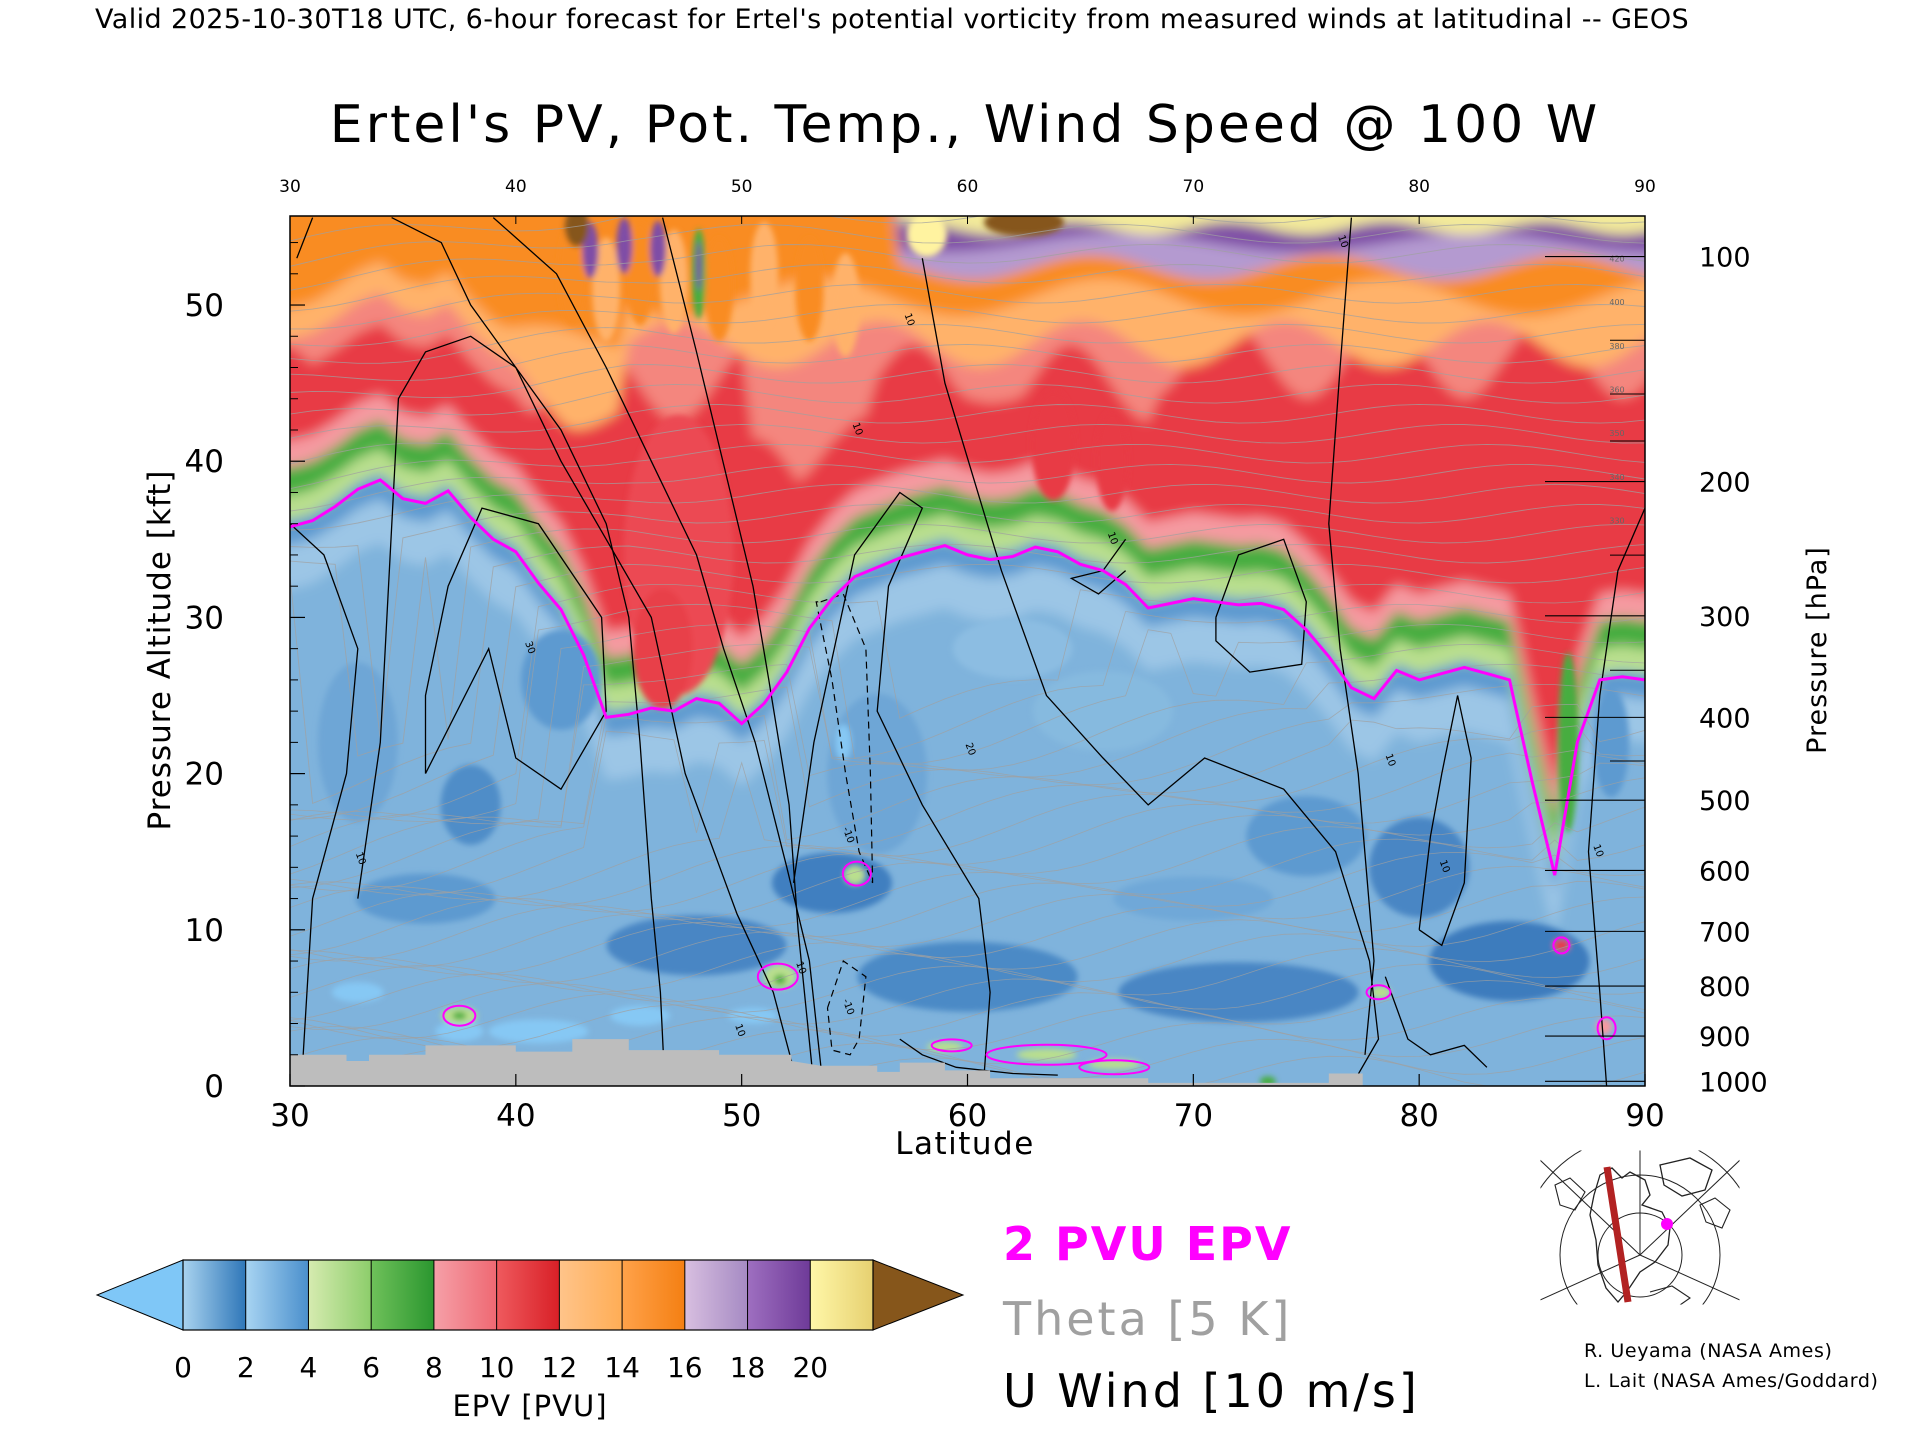  Describe the element at coordinates (289, 1116) in the screenshot. I see `x-tick-label-0: 30` at that location.